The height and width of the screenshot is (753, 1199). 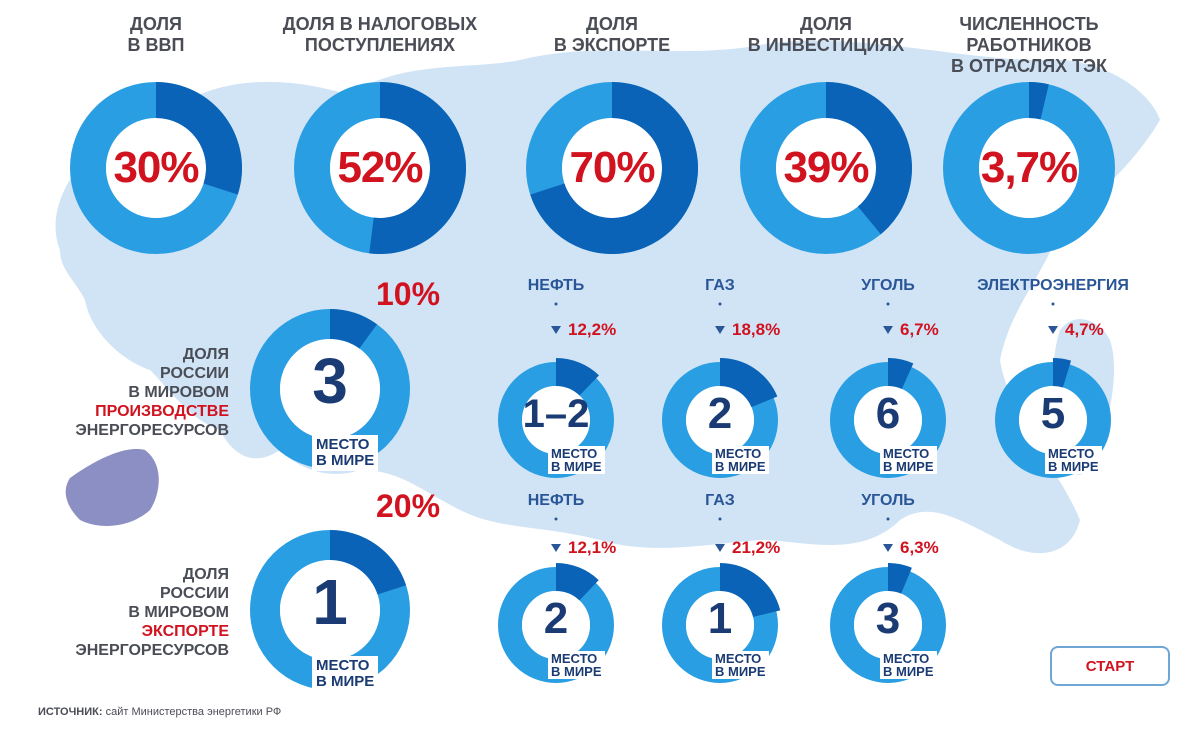 What do you see at coordinates (888, 519) in the screenshot?
I see `export-item-donut-3-dot` at bounding box center [888, 519].